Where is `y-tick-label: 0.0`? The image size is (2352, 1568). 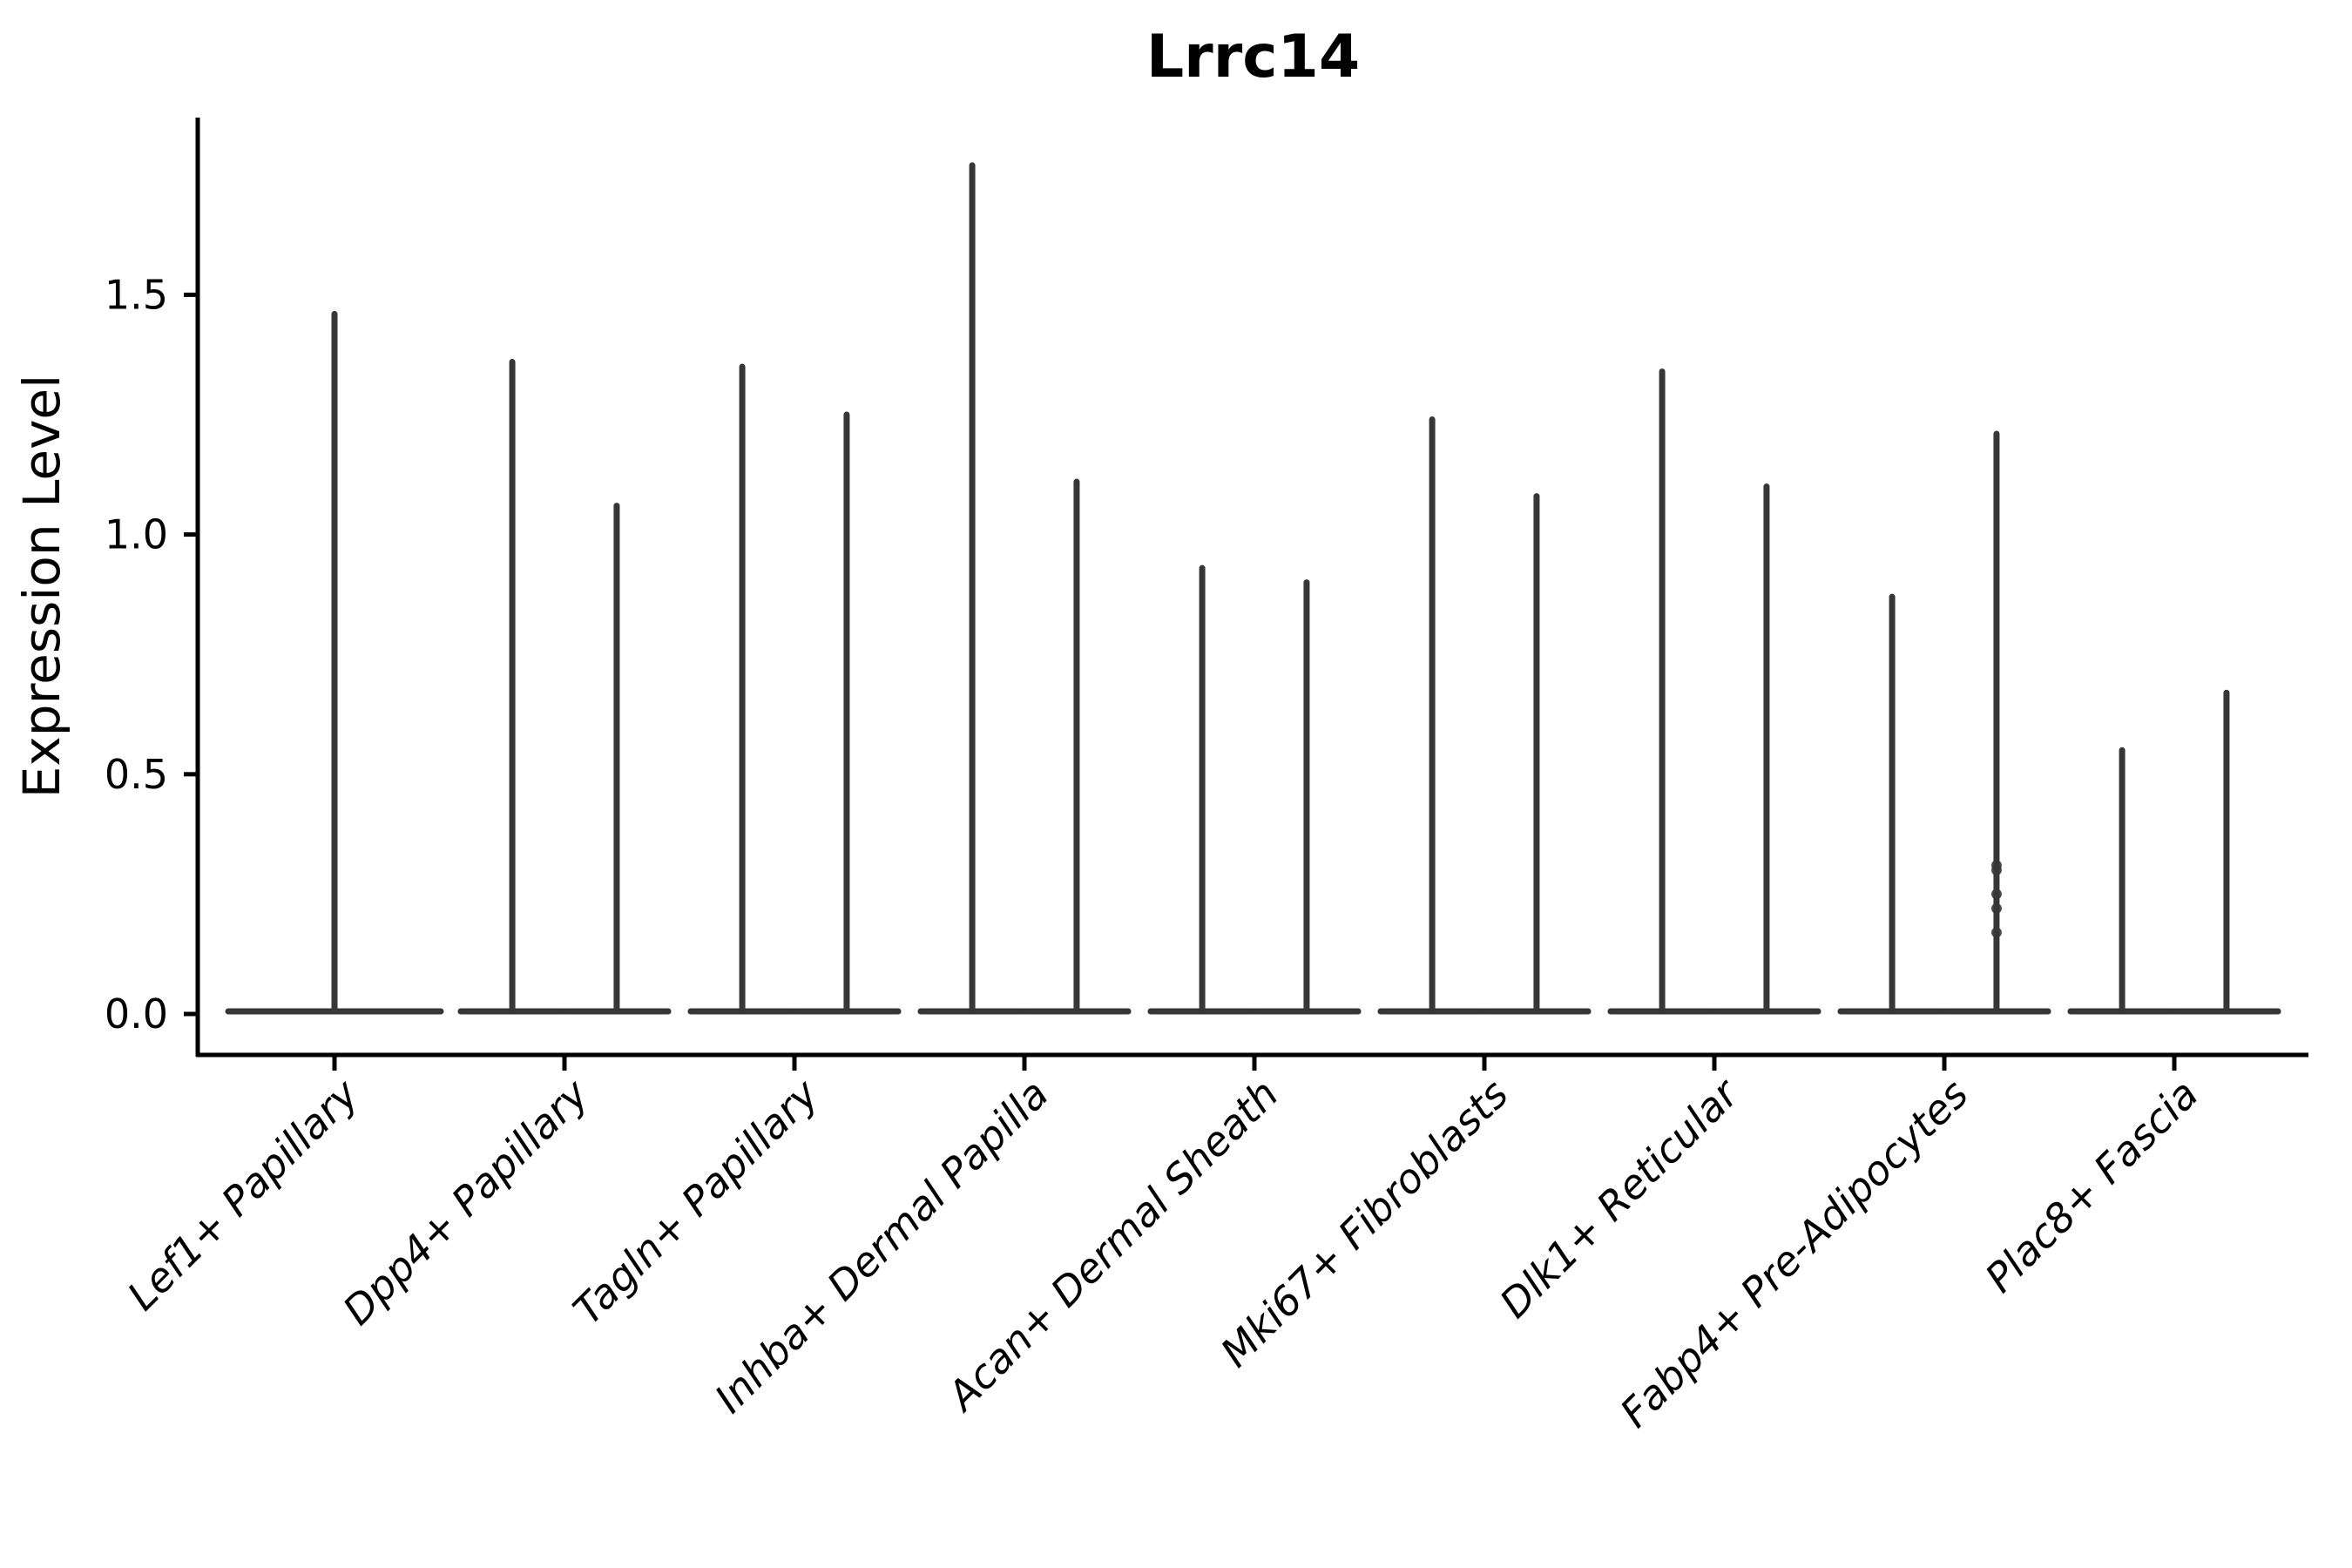 y-tick-label: 0.0 is located at coordinates (136, 1014).